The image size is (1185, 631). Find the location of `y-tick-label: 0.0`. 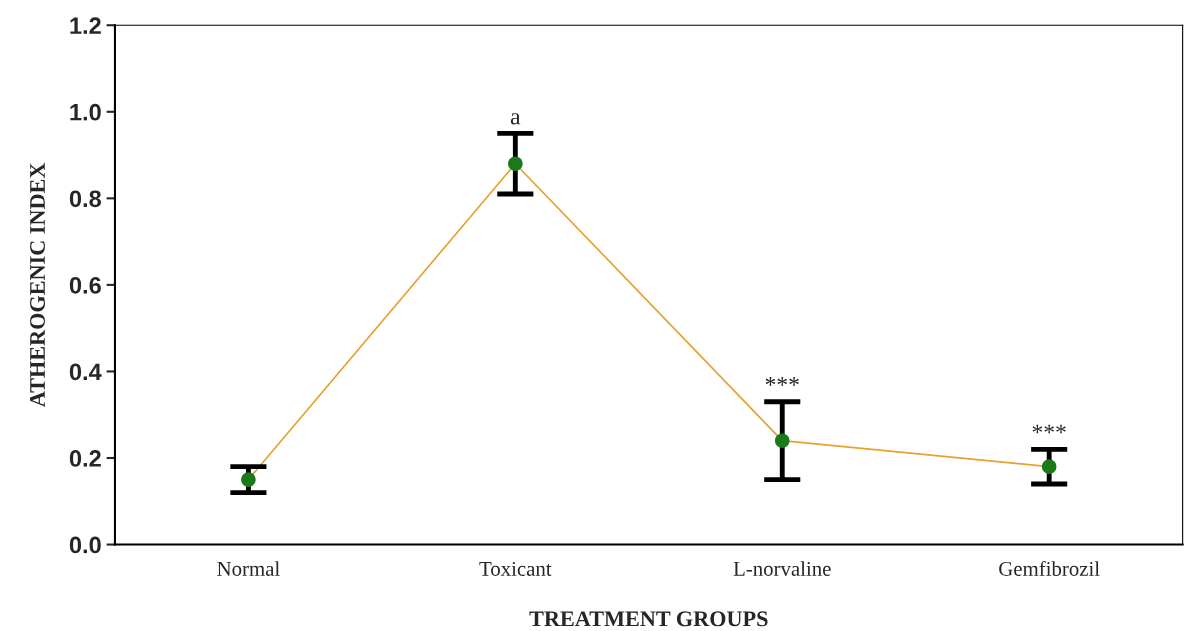

y-tick-label: 0.0 is located at coordinates (85, 545).